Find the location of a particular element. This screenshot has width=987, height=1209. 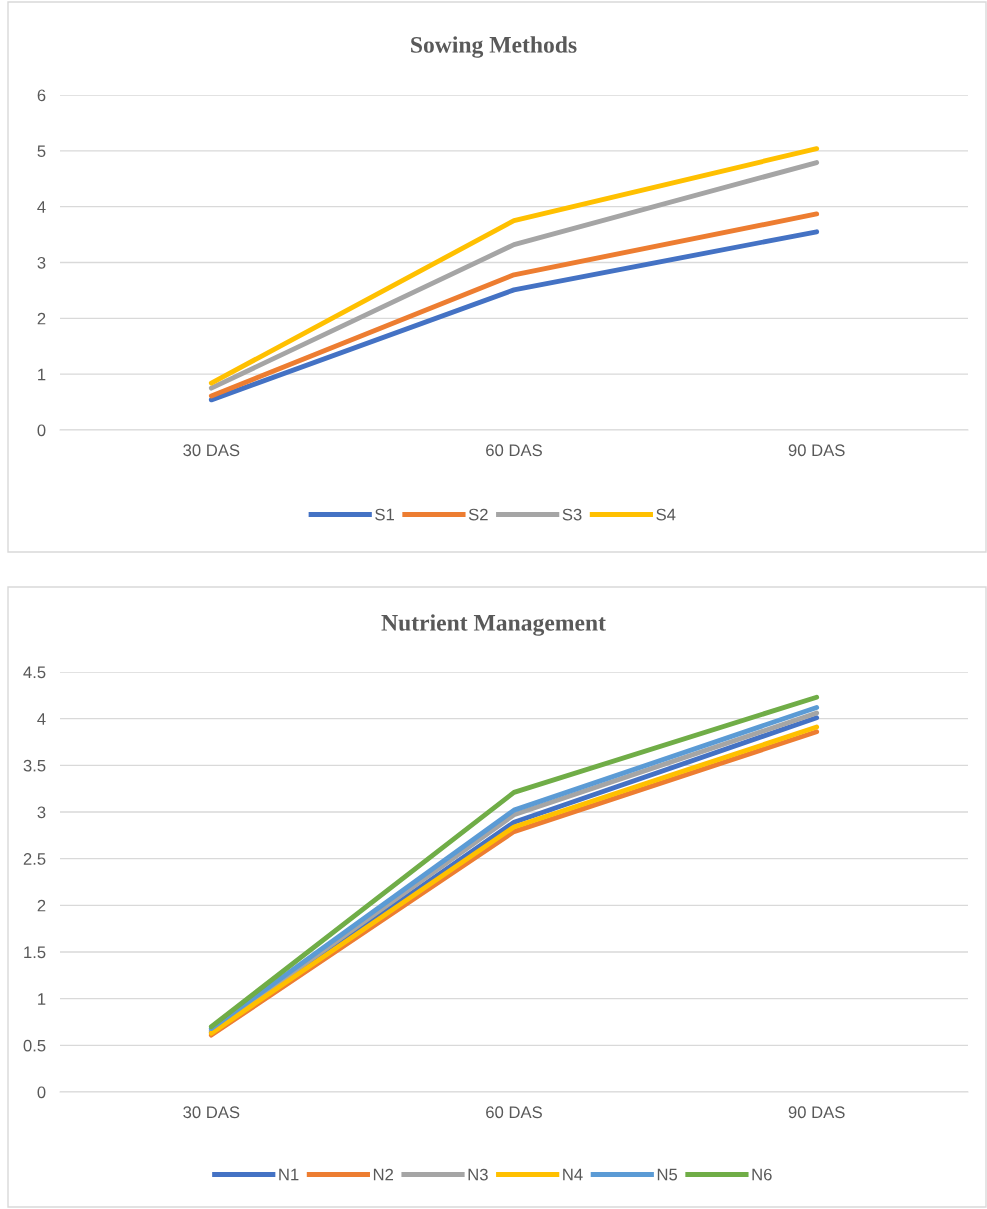

legend-label: S3 is located at coordinates (572, 514).